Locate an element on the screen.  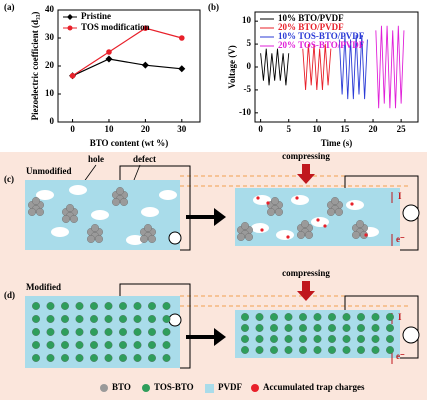
y-axis-title: Piezoelectric coefficient (d₃₃) is located at coordinates (35, 66).